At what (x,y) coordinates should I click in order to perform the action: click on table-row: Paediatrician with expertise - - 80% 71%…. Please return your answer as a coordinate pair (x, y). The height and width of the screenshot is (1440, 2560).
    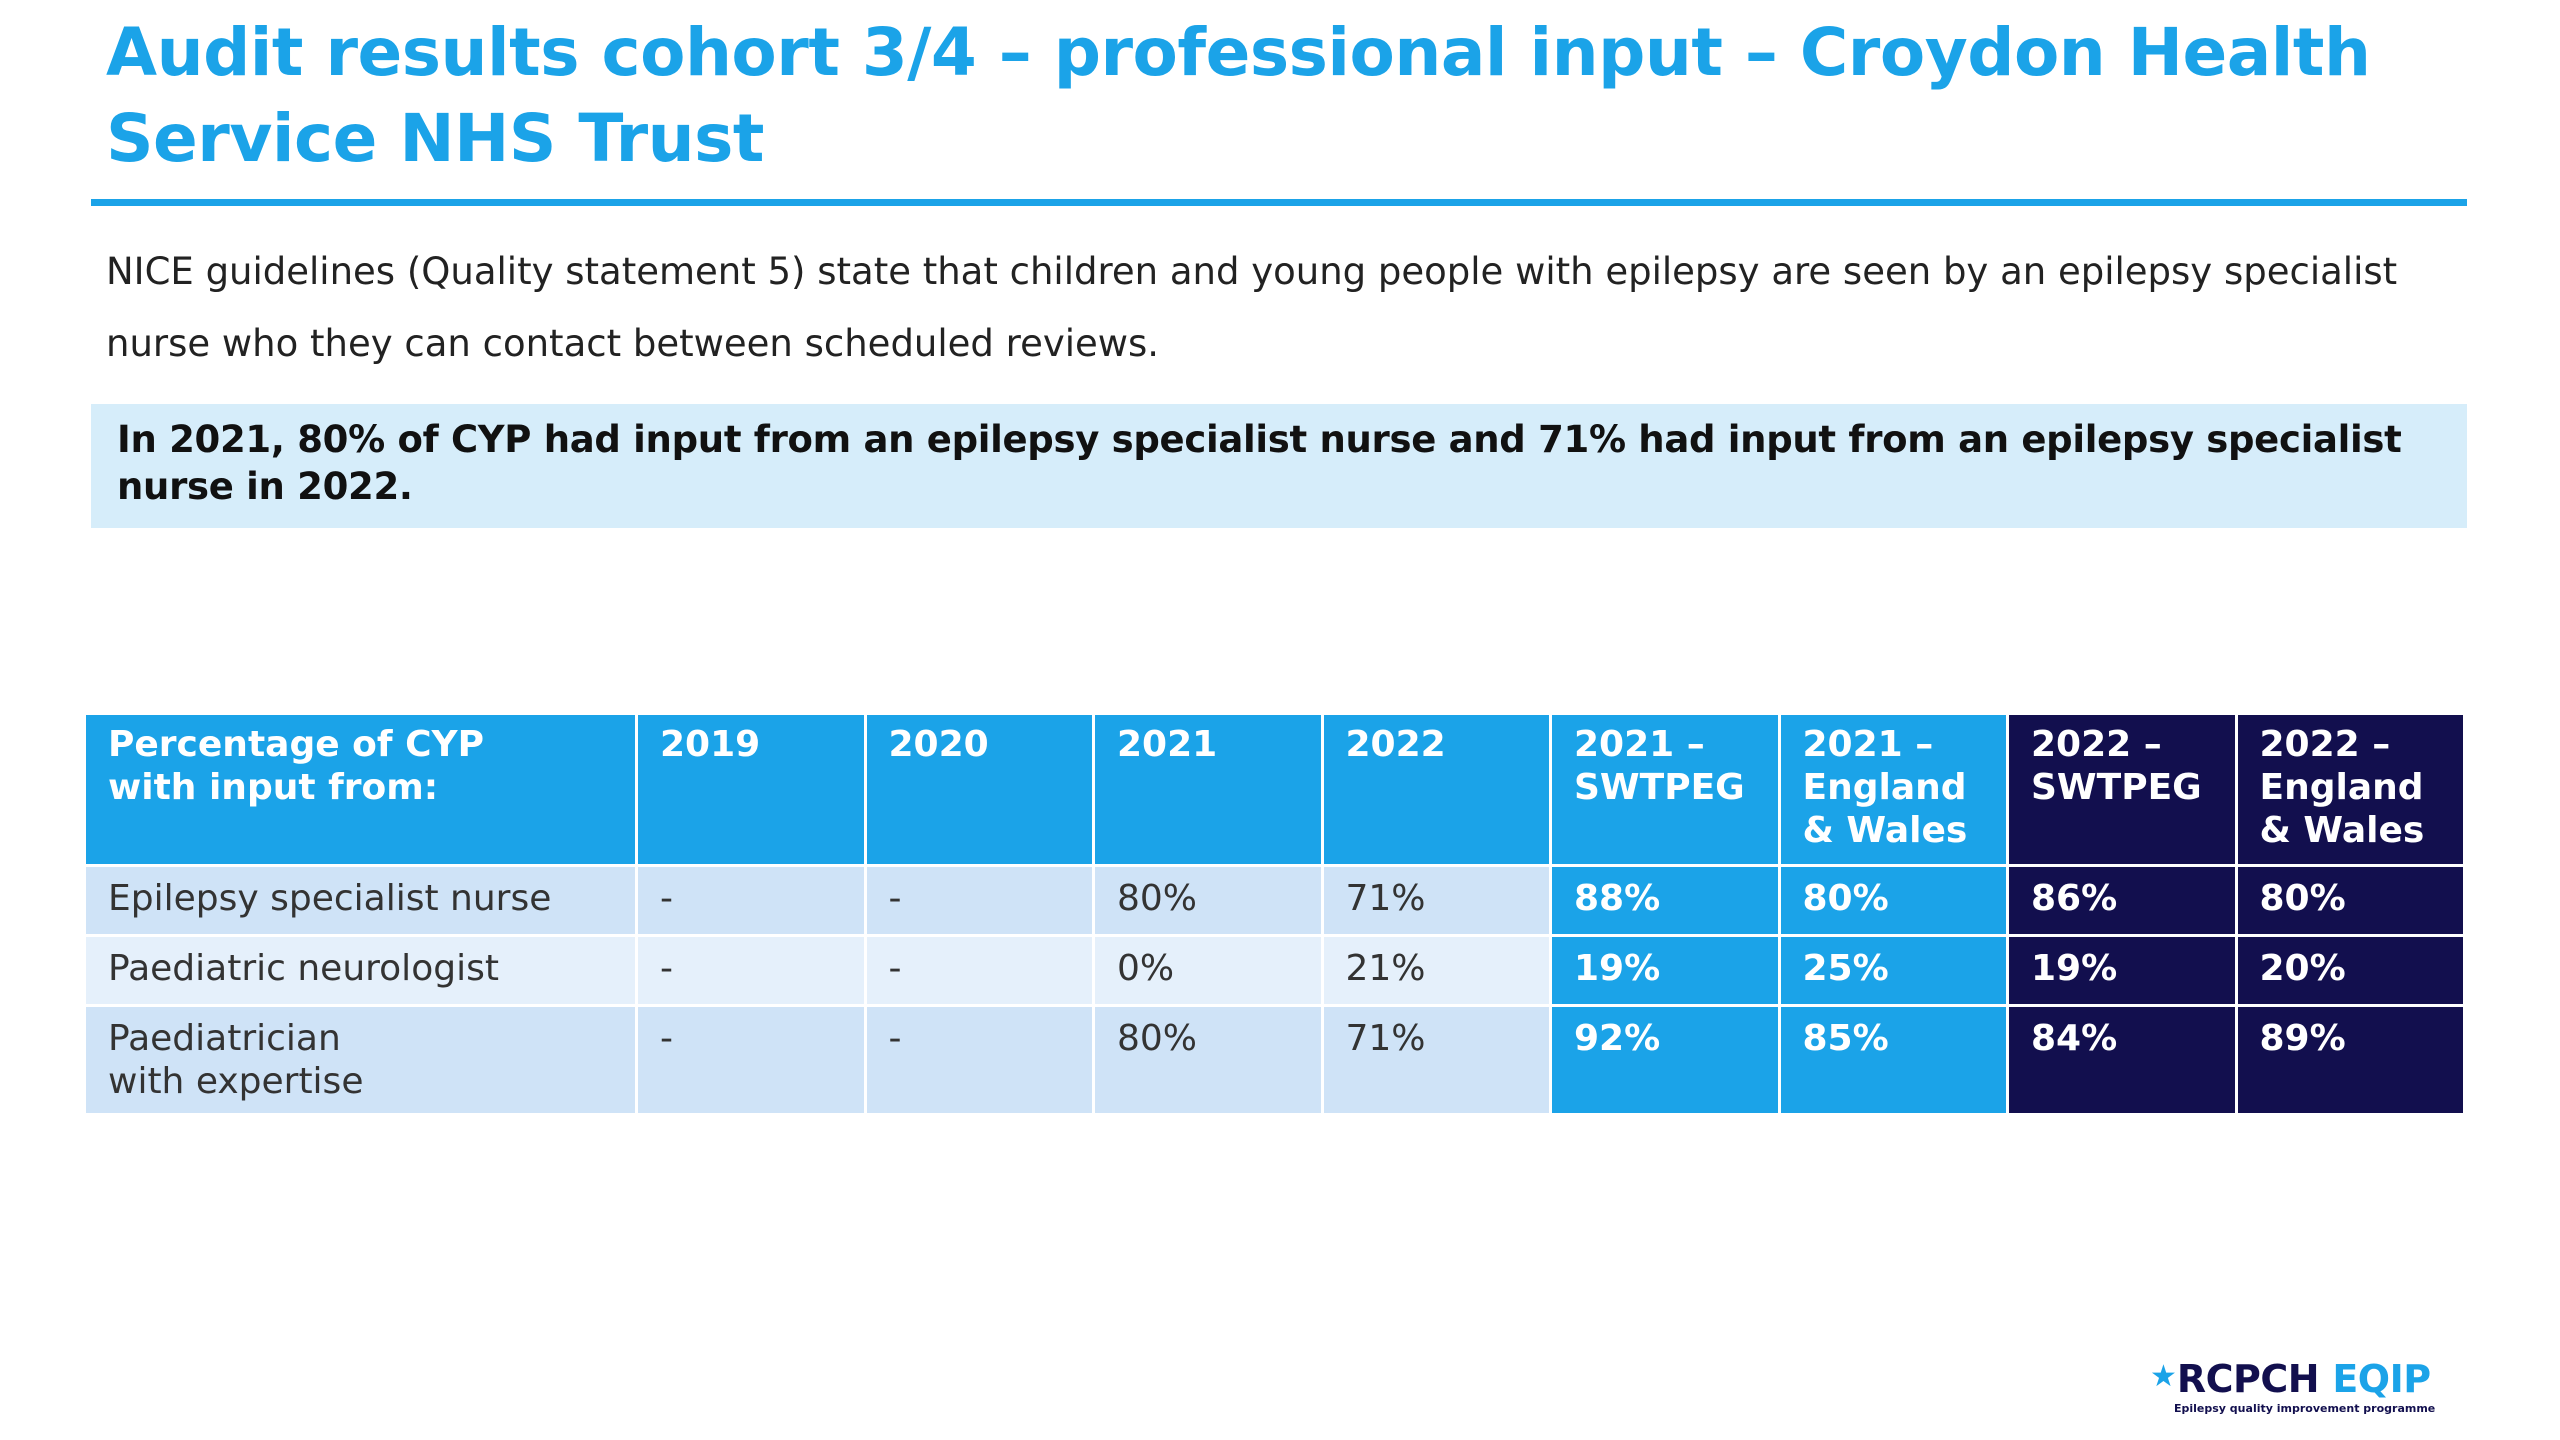
    Looking at the image, I should click on (1274, 1060).